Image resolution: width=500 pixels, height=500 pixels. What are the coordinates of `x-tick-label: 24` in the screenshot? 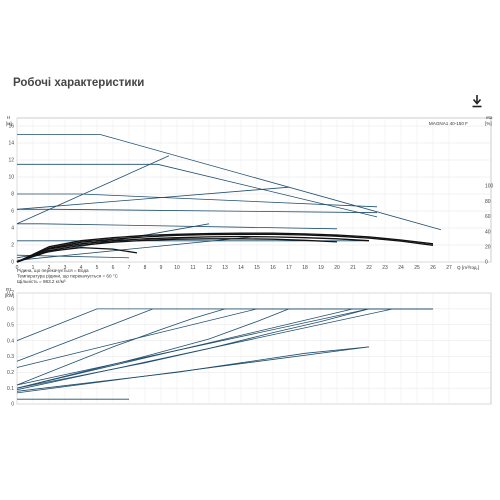 It's located at (401, 268).